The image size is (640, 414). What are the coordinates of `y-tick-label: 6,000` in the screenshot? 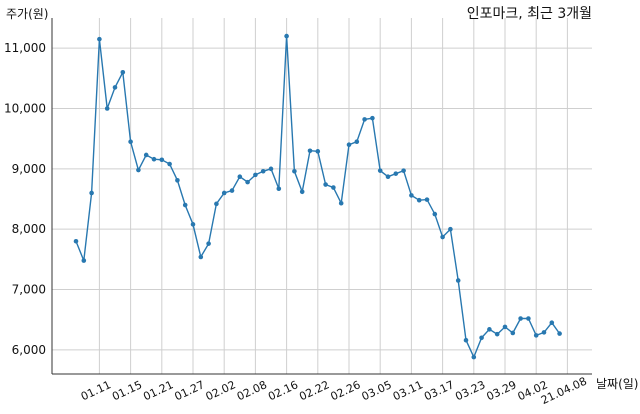 It's located at (29, 350).